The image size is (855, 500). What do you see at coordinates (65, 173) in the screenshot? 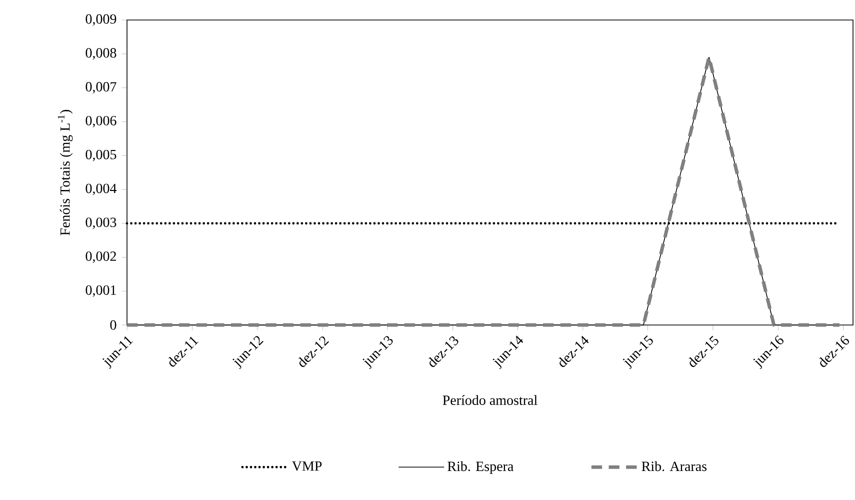
I see `y-axis-title: Fenóis Totais (mg L$^{-1}$)` at bounding box center [65, 173].